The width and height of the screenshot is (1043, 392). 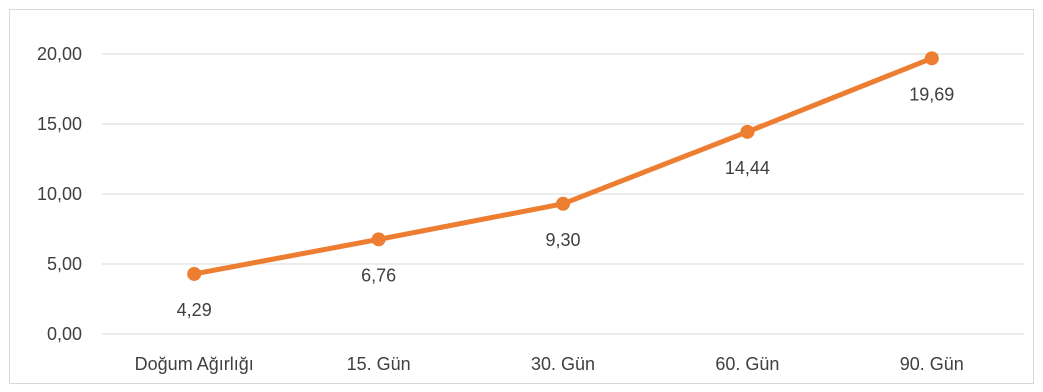 I want to click on data-label: 19,69, so click(x=931, y=94).